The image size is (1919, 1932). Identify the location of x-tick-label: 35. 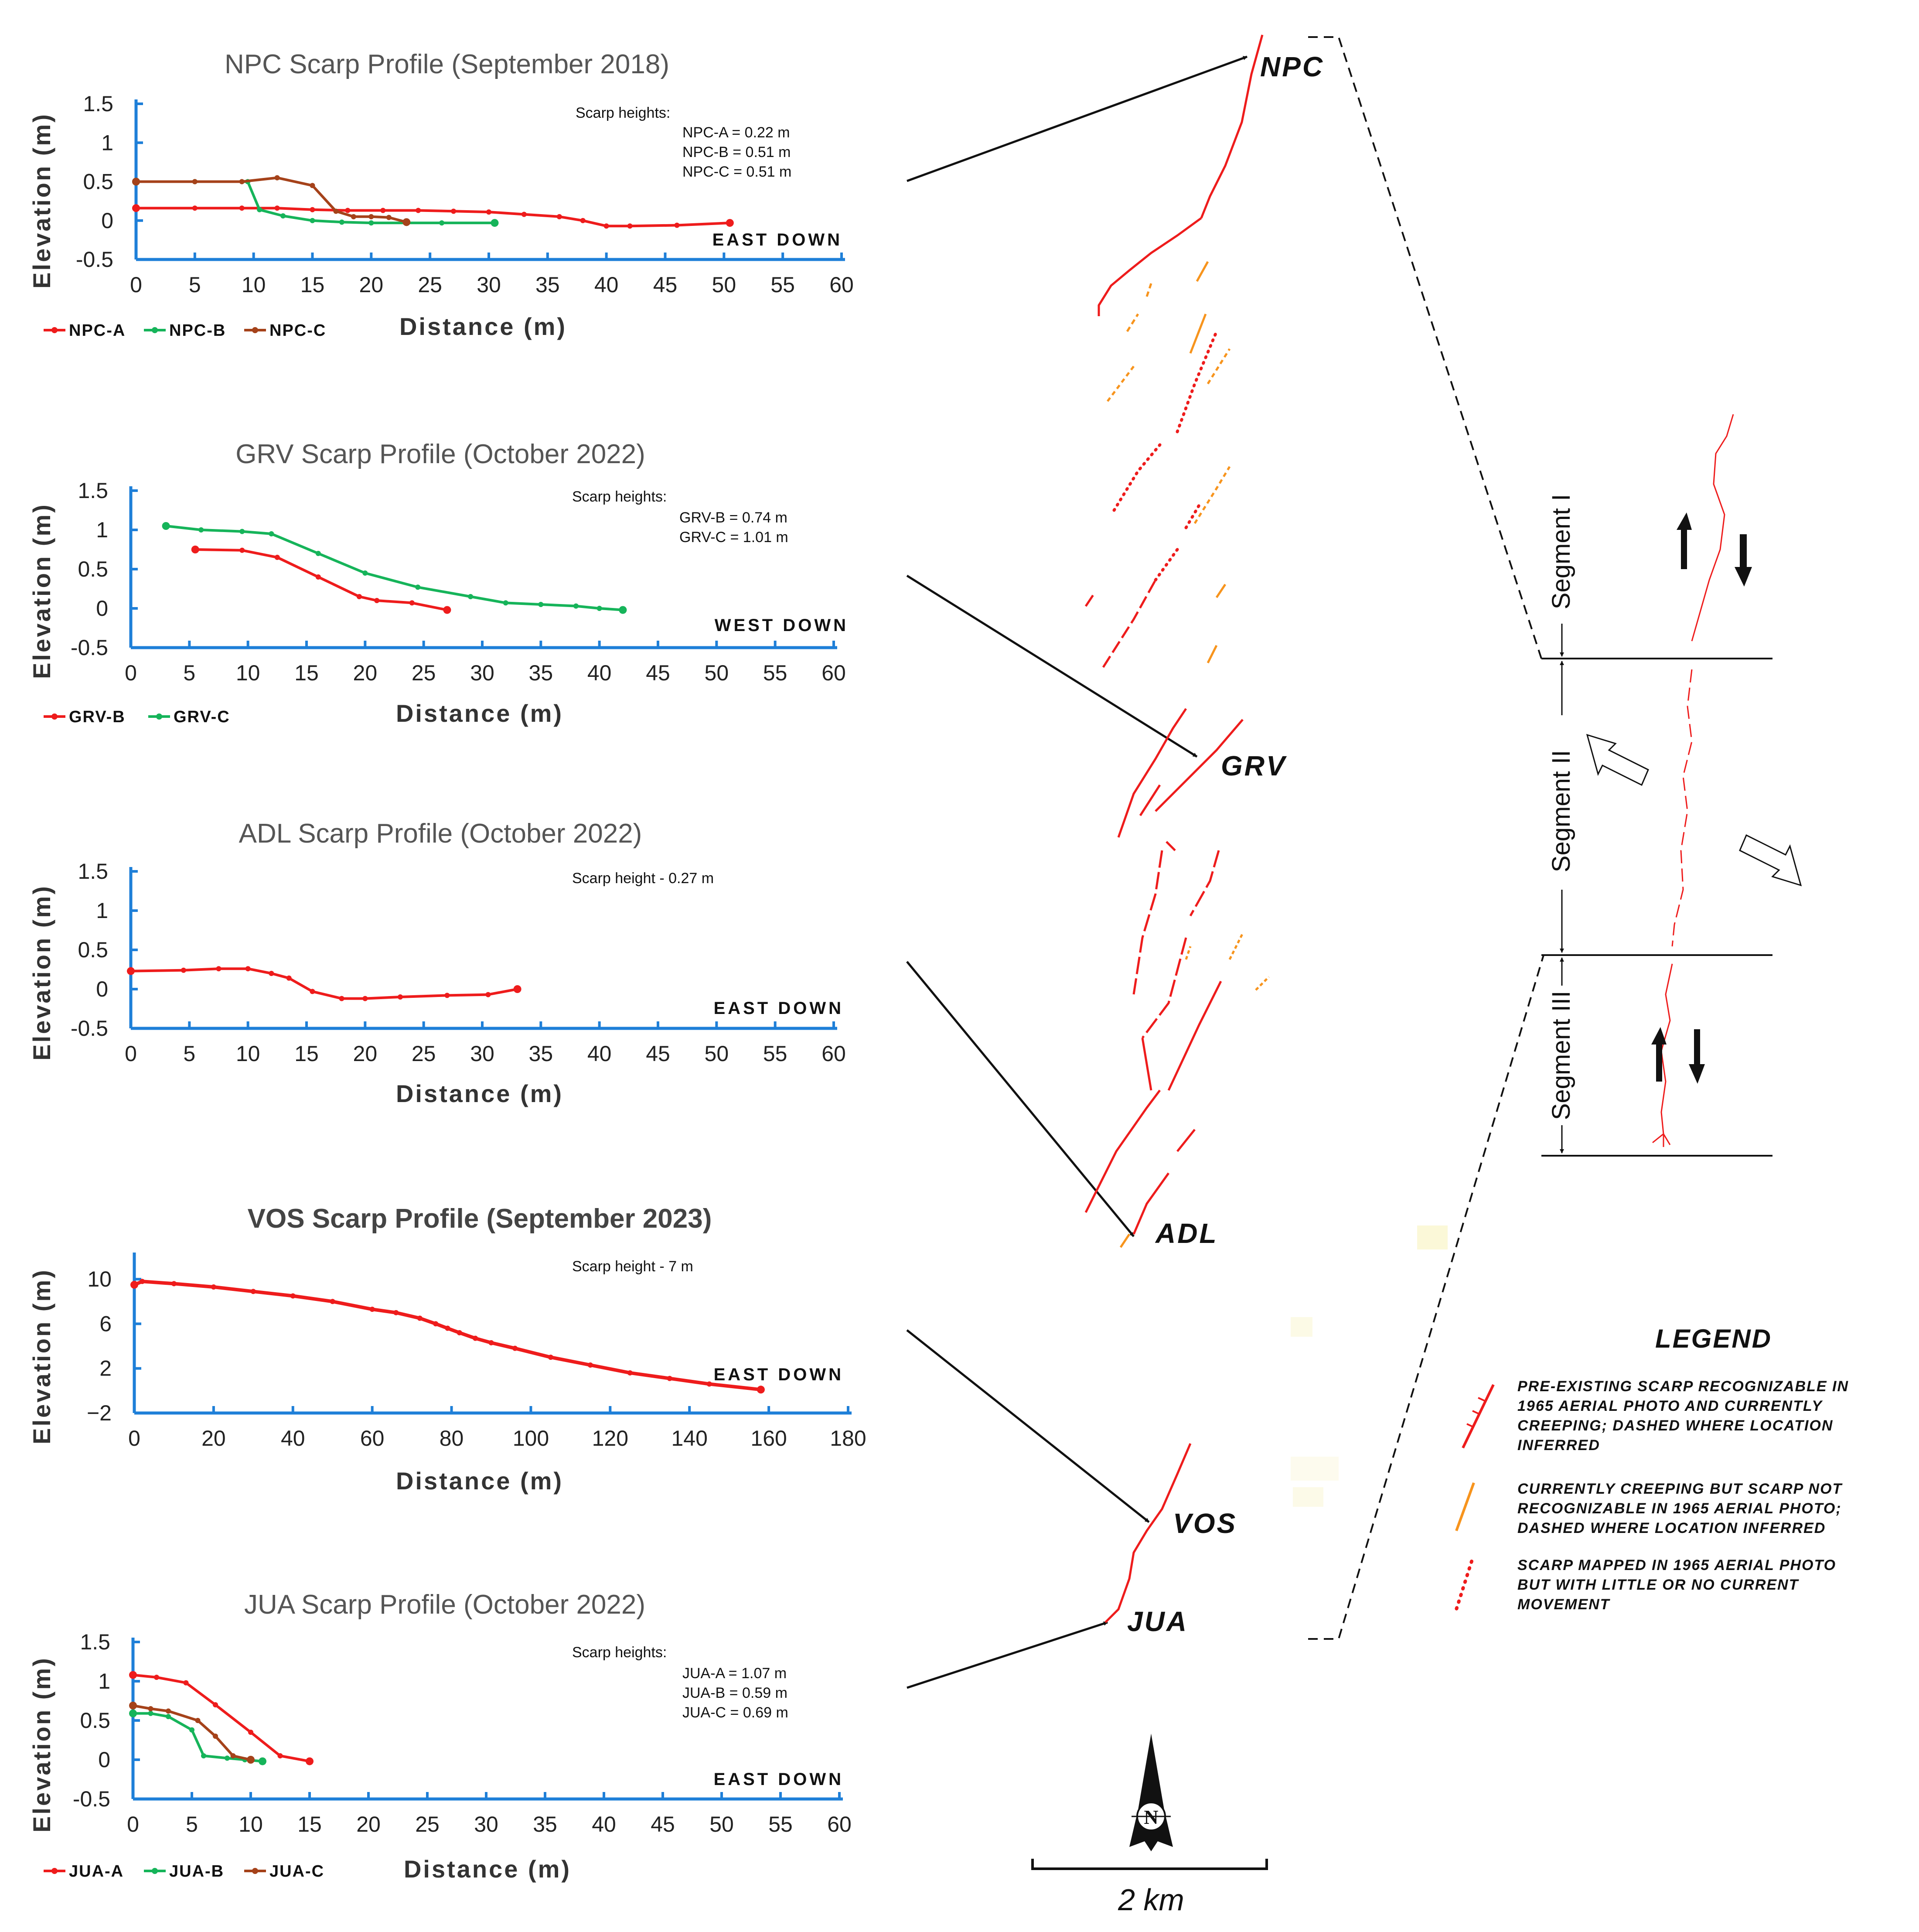
(547, 285).